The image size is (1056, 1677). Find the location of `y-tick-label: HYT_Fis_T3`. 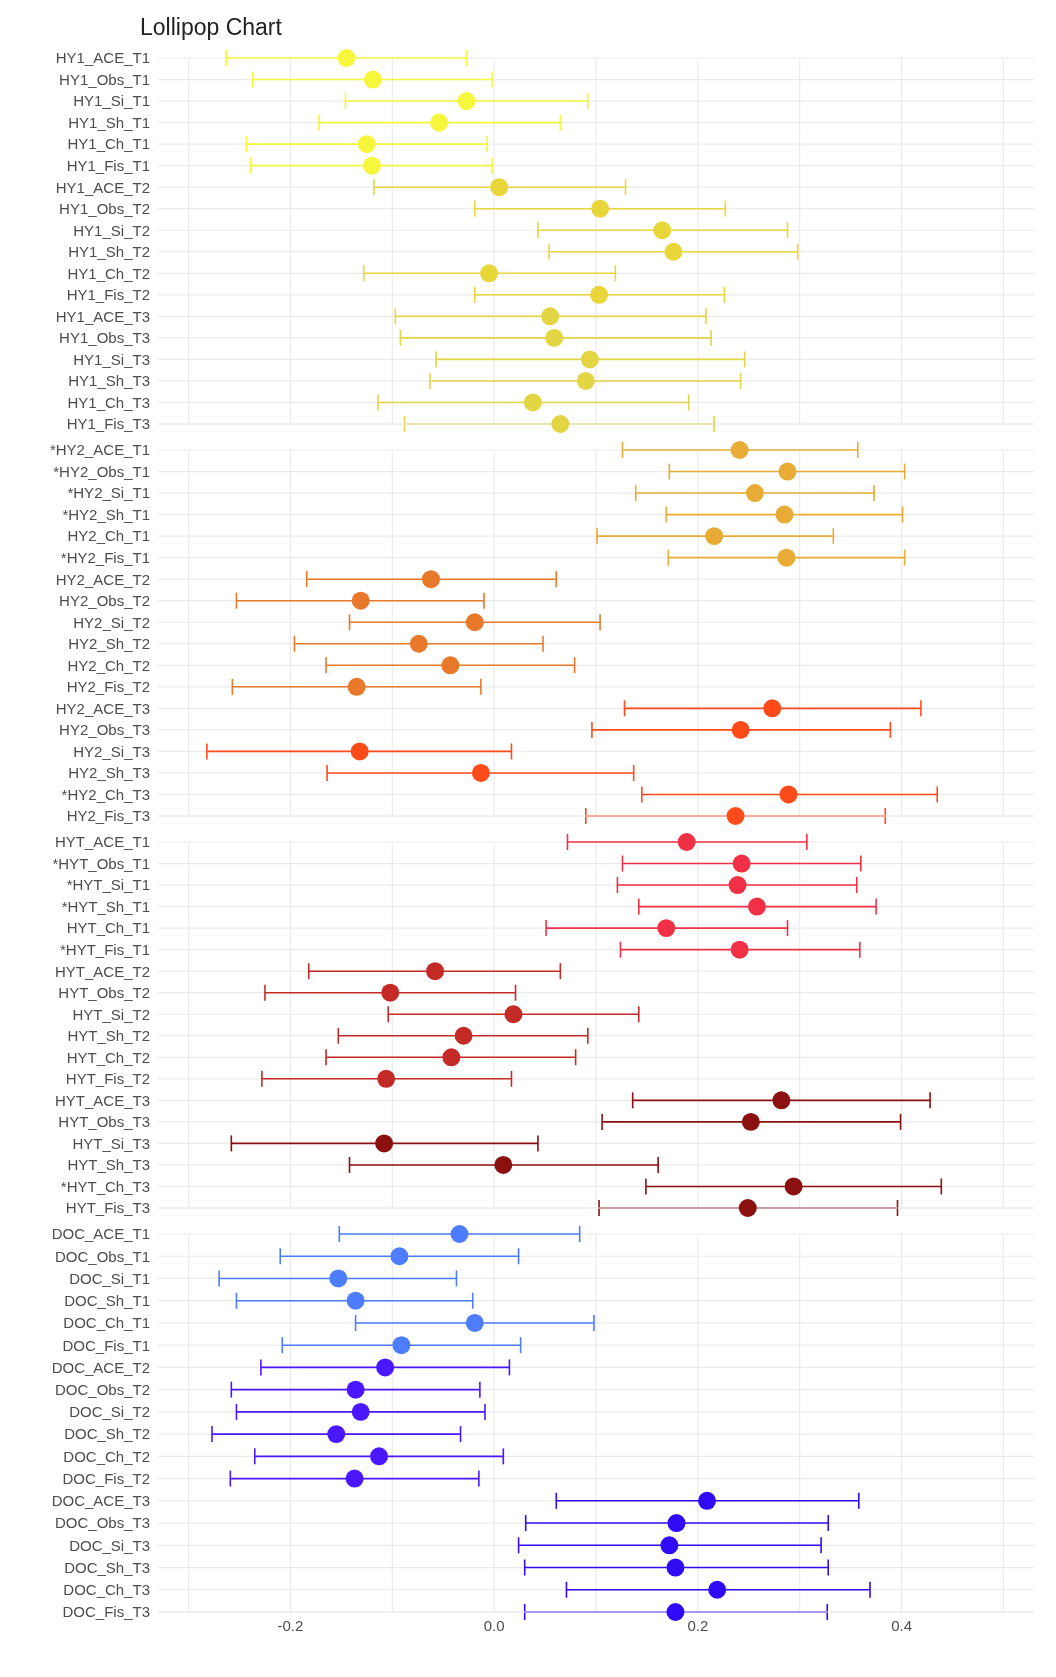

y-tick-label: HYT_Fis_T3 is located at coordinates (107, 1208).